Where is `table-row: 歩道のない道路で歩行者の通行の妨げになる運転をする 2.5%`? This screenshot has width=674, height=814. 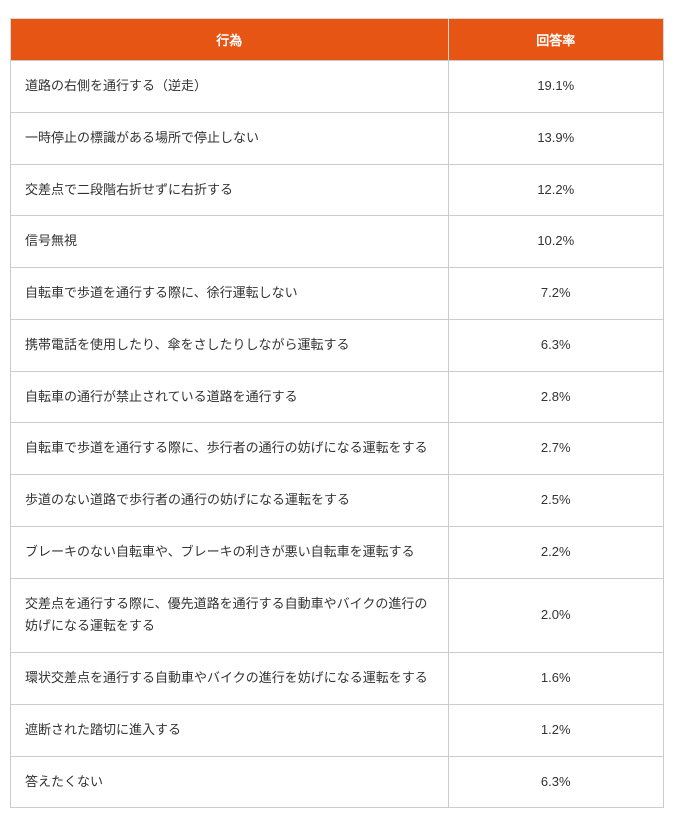
table-row: 歩道のない道路で歩行者の通行の妨げになる運転をする 2.5% is located at coordinates (337, 500).